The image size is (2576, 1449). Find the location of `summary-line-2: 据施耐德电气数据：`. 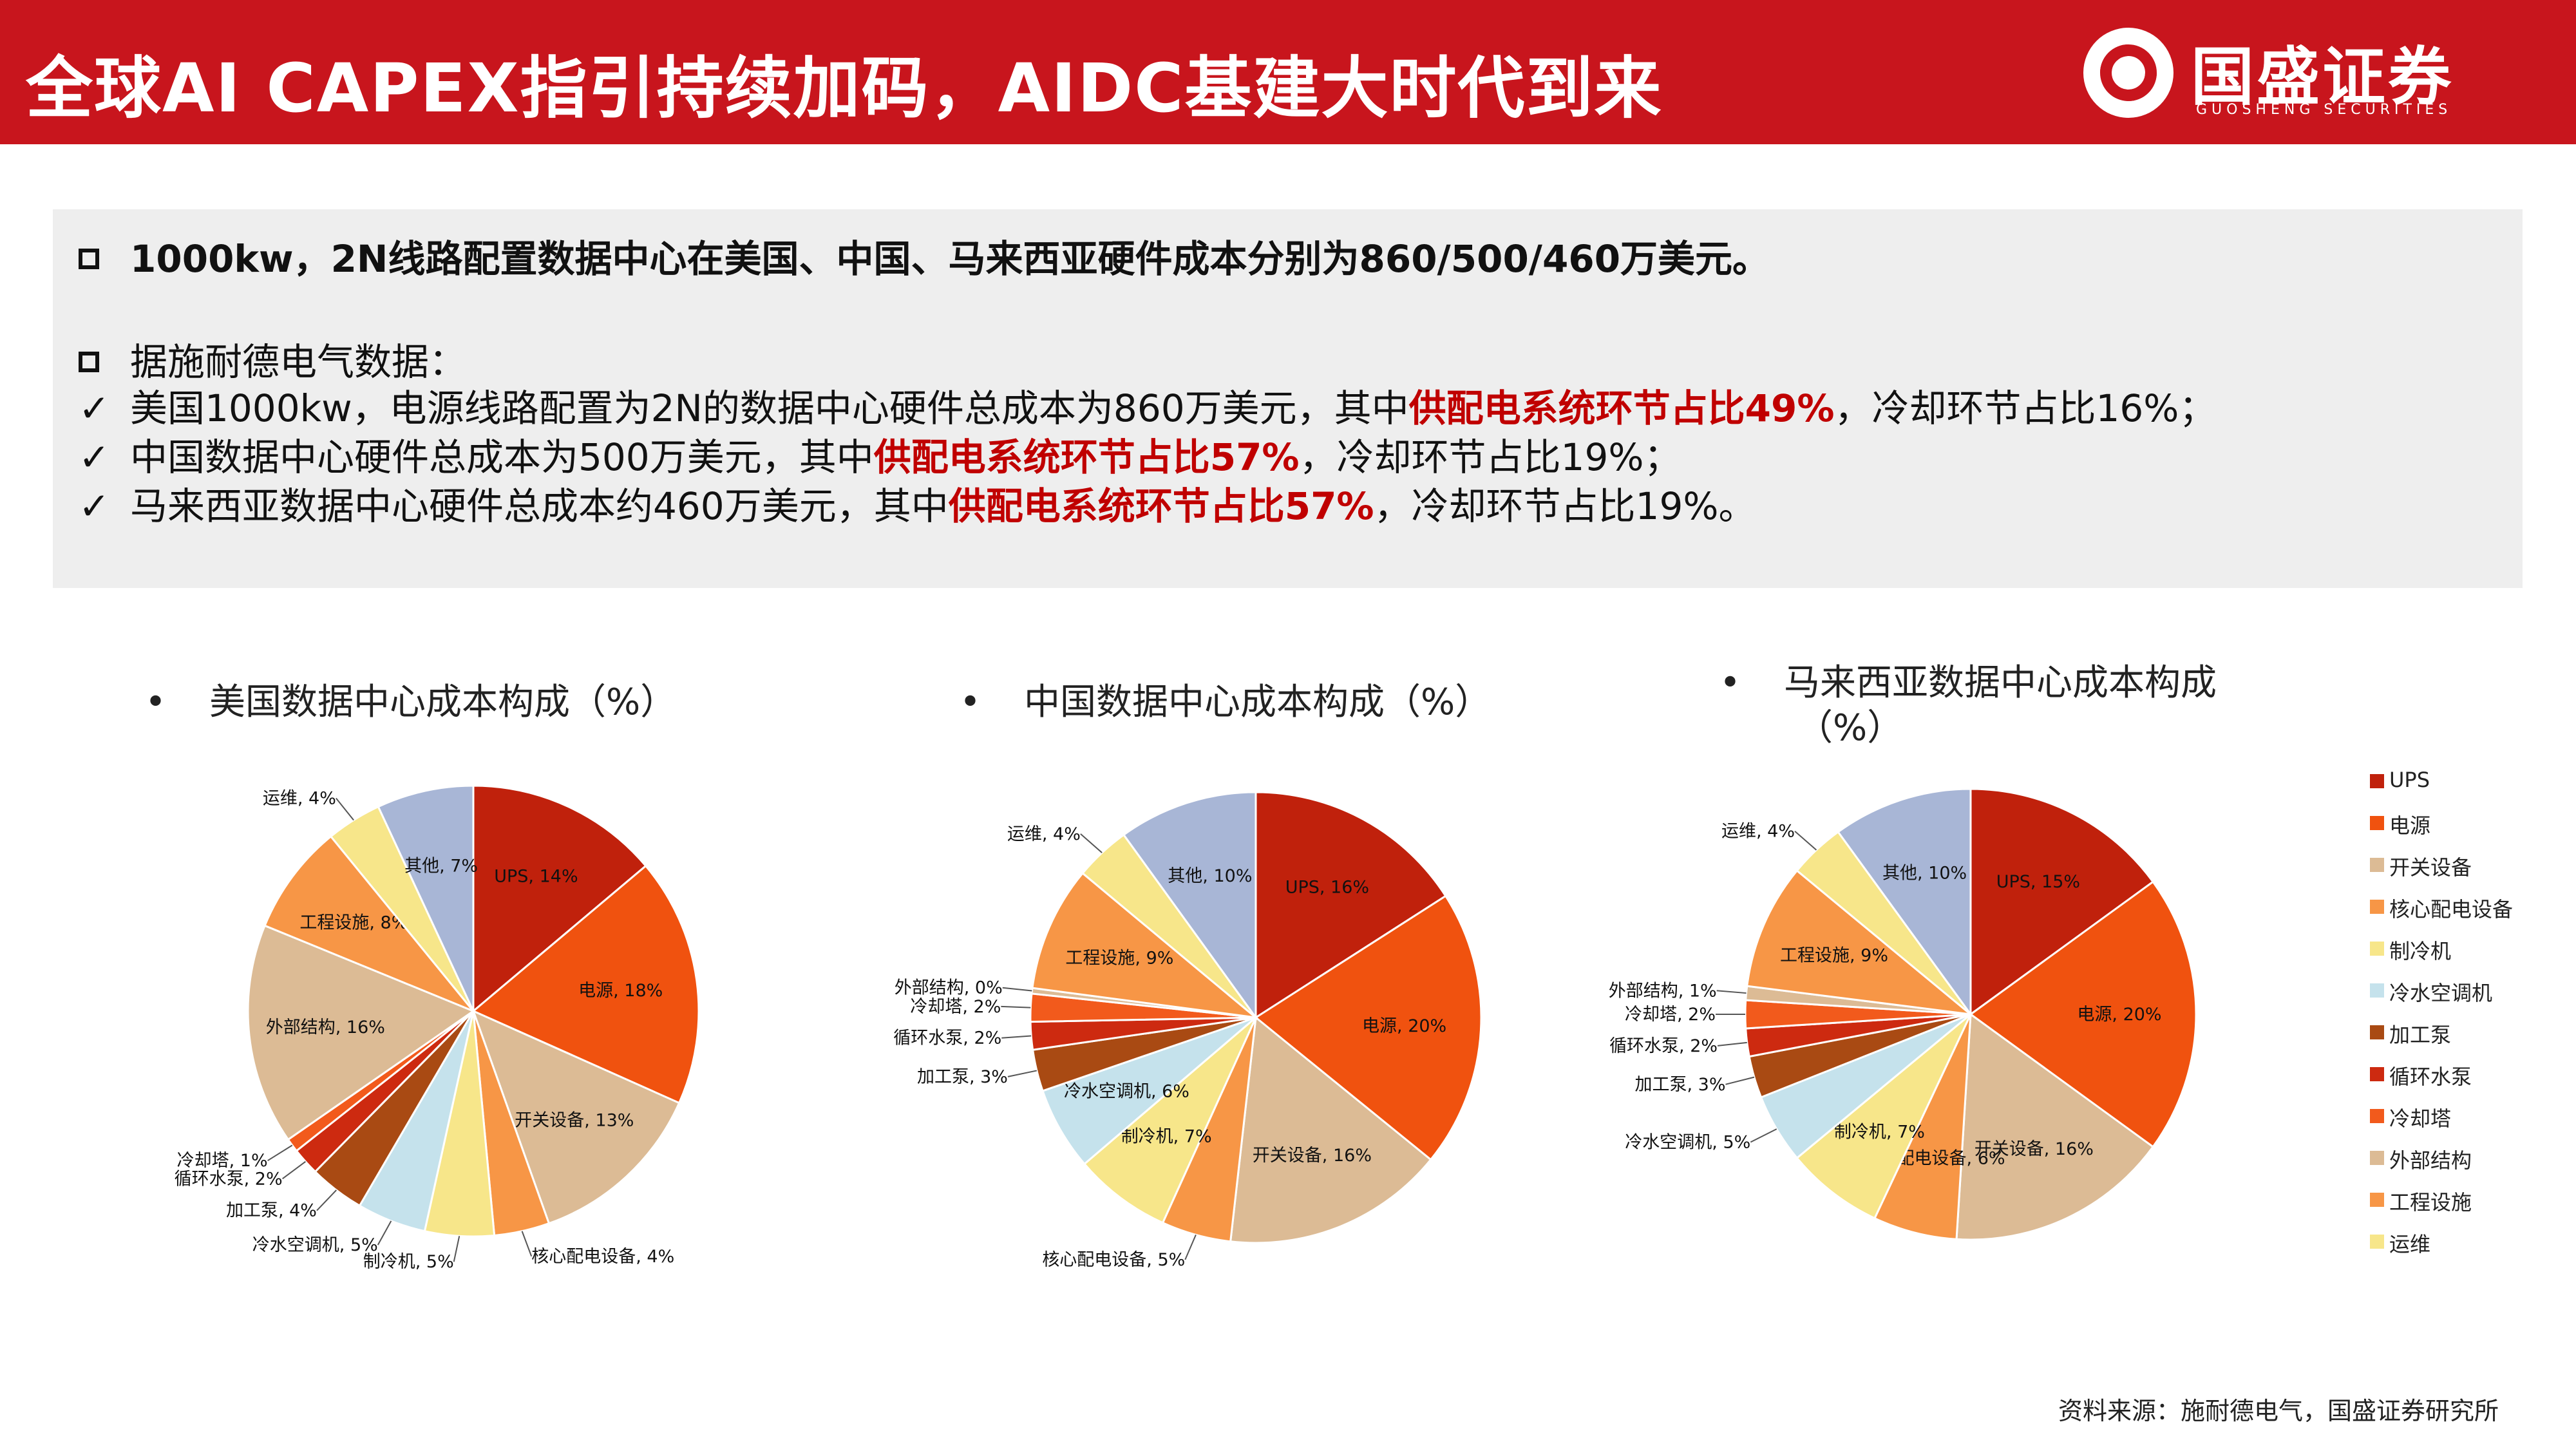

summary-line-2: 据施耐德电气数据： is located at coordinates (272, 359).